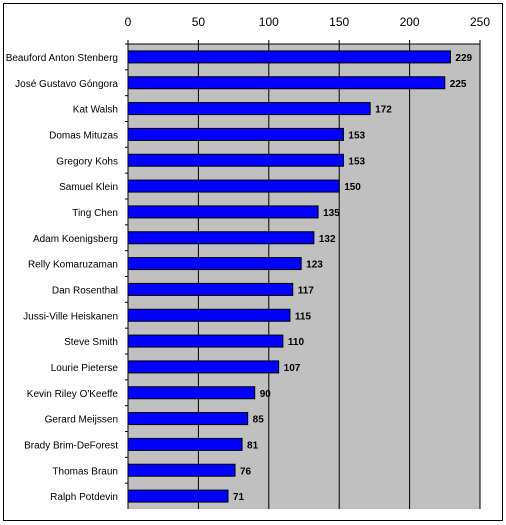 Image resolution: width=506 pixels, height=525 pixels. I want to click on value-label: 225, so click(458, 84).